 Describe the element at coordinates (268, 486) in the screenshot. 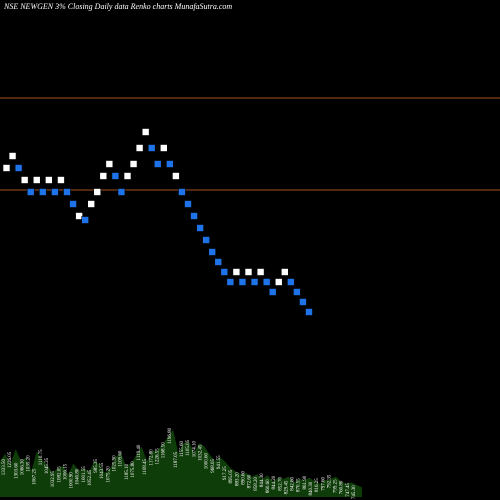

I see `volume-label: 860.60` at that location.